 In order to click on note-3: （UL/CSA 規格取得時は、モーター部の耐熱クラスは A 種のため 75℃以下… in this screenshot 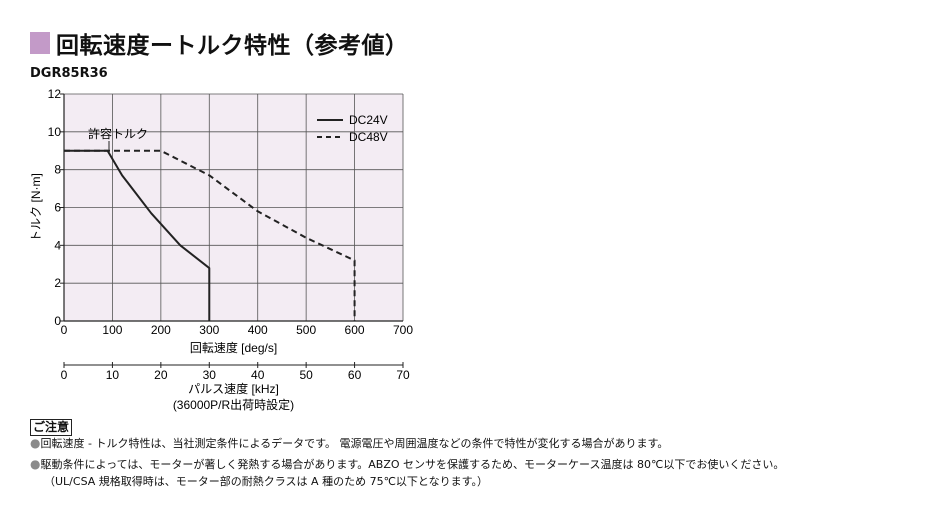, I will do `click(266, 481)`.